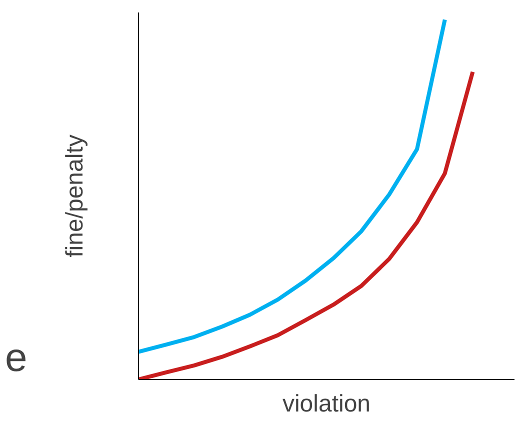 This screenshot has height=425, width=524. Describe the element at coordinates (75, 196) in the screenshot. I see `y-axis-title: fine/penalty` at that location.